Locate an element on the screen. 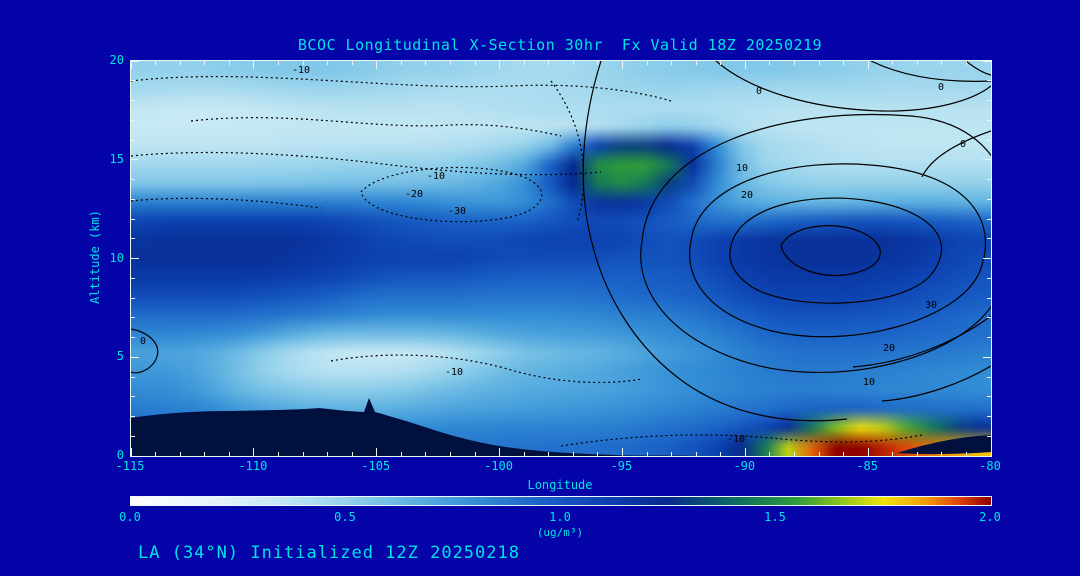  x-tick-label: -95 is located at coordinates (621, 466).